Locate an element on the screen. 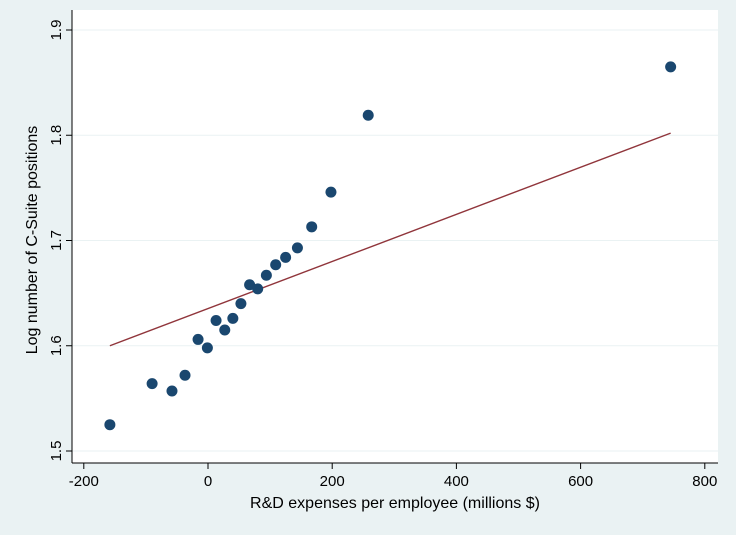  x-tick-label: 200 is located at coordinates (332, 481).